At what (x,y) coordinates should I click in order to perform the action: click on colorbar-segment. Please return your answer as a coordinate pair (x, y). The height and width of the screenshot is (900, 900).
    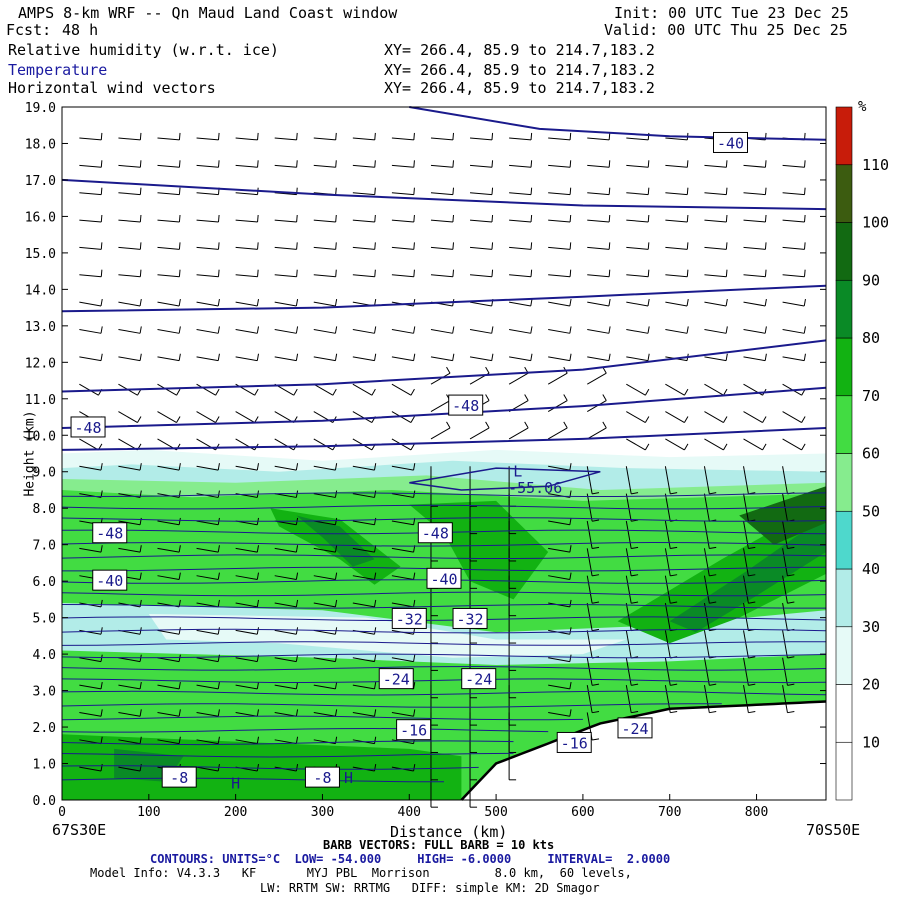
    Looking at the image, I should click on (844, 193).